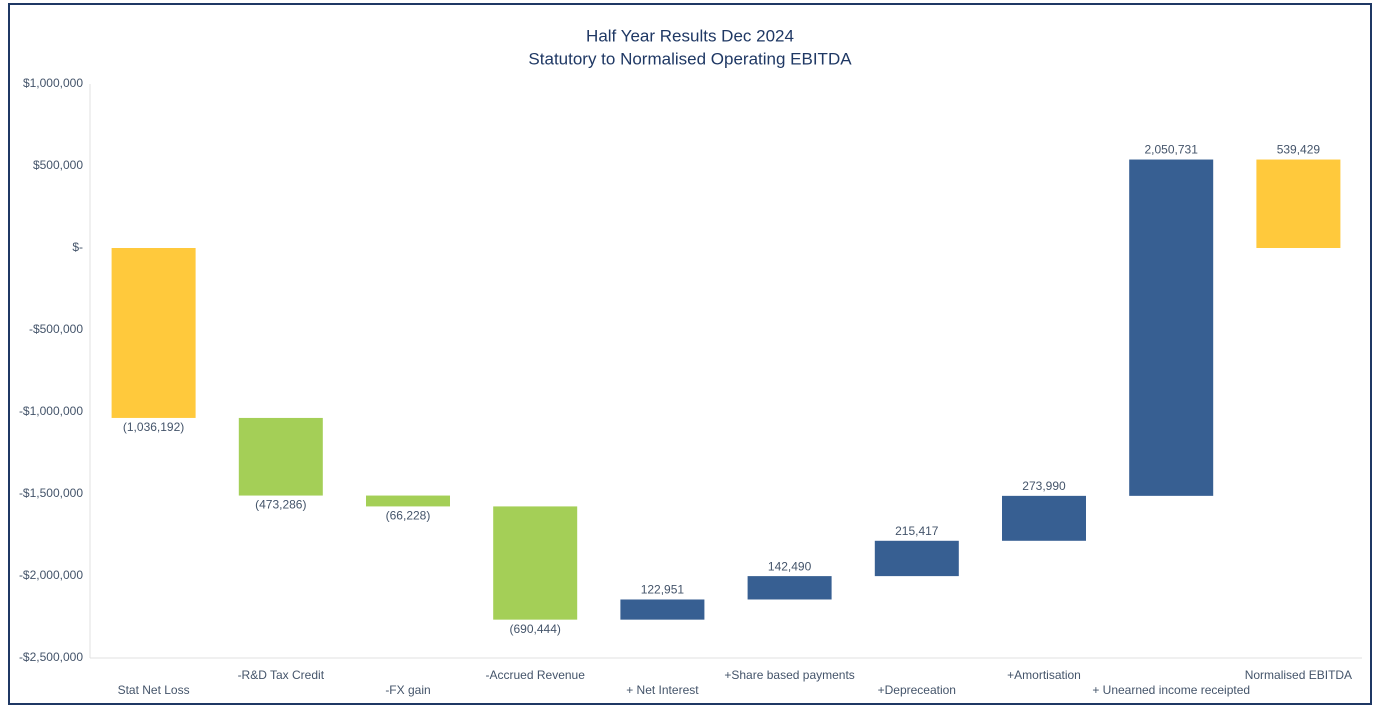 The width and height of the screenshot is (1376, 706). Describe the element at coordinates (280, 505) in the screenshot. I see `data-label: (473,286)` at that location.